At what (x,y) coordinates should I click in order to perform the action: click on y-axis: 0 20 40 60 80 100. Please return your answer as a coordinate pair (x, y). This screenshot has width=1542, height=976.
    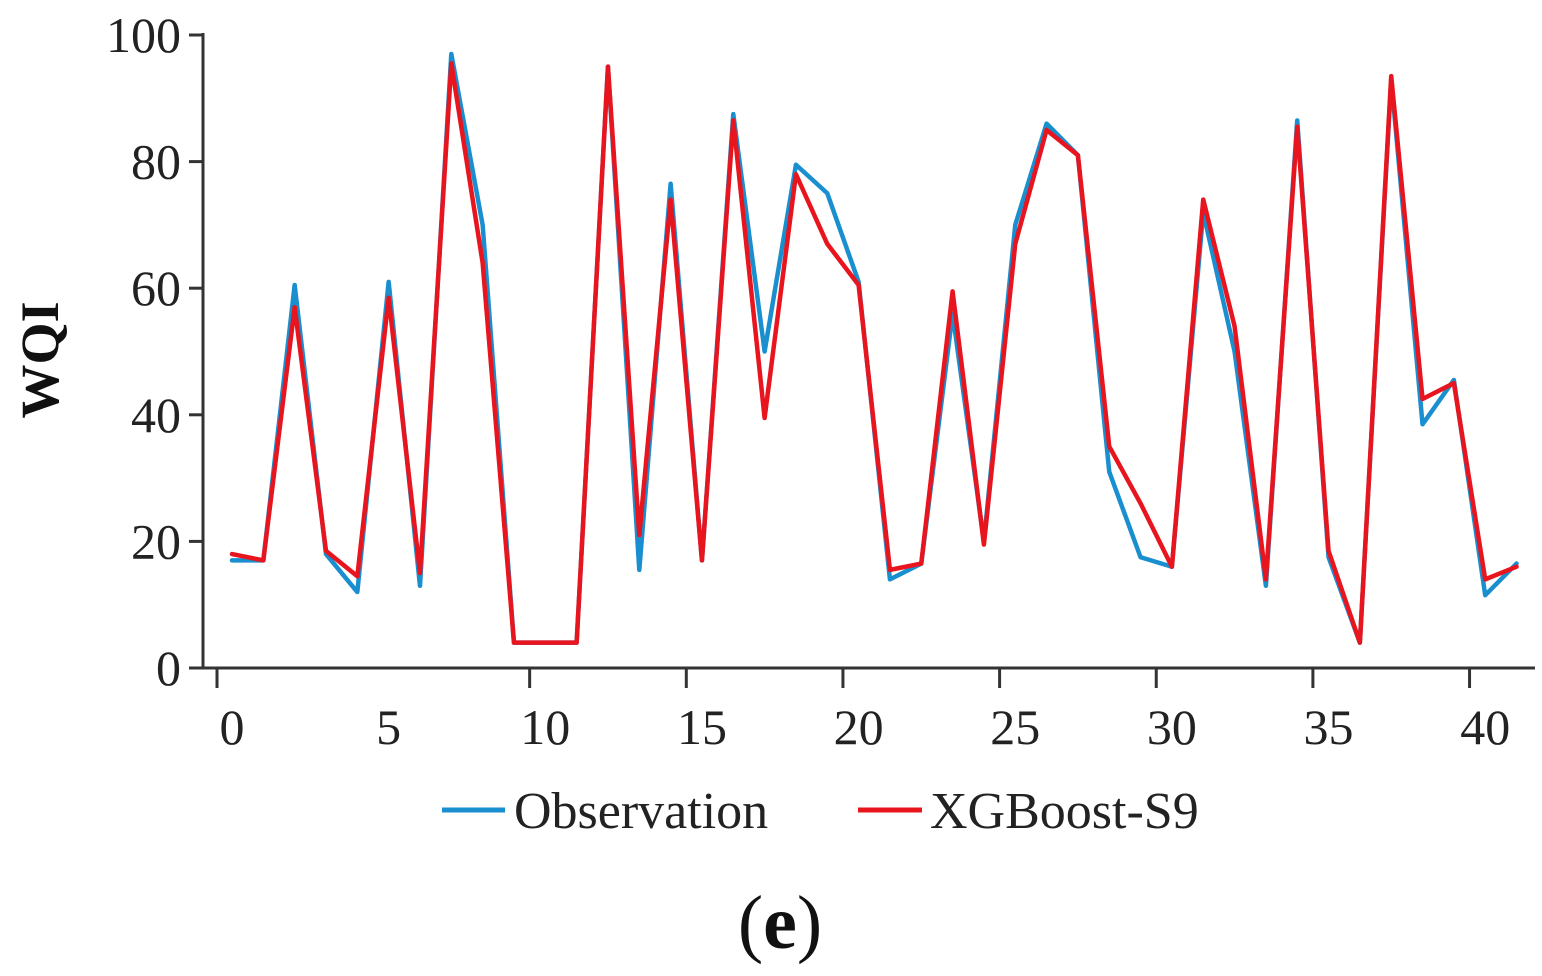
    Looking at the image, I should click on (155, 351).